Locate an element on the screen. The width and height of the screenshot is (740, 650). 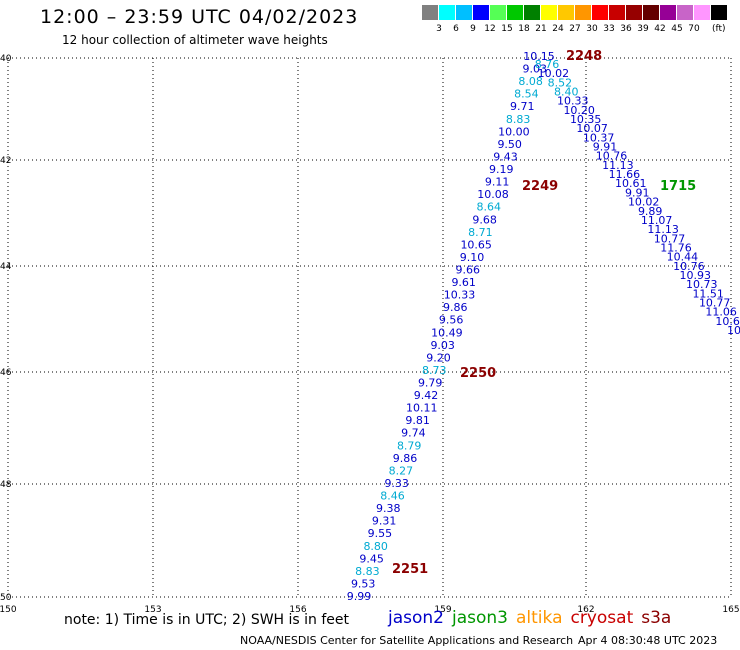
wave-height-value: 10.07 is located at coordinates (592, 128).